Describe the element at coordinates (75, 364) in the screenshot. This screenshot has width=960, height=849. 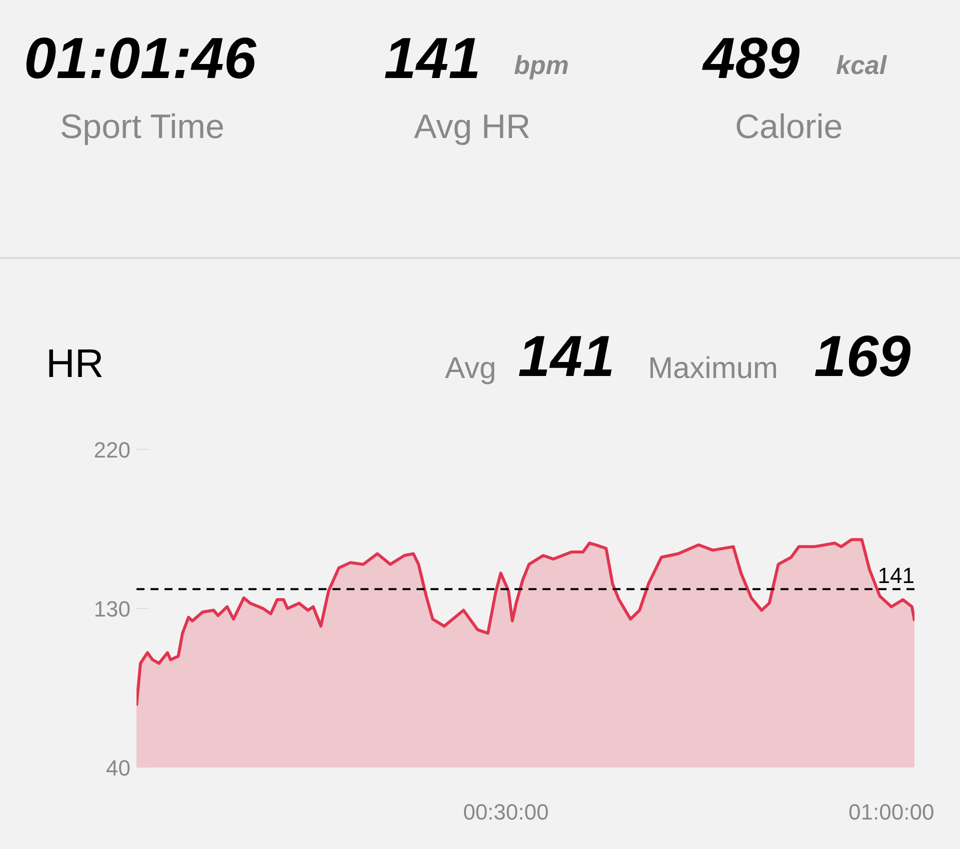
I see `chart-title: HR` at that location.